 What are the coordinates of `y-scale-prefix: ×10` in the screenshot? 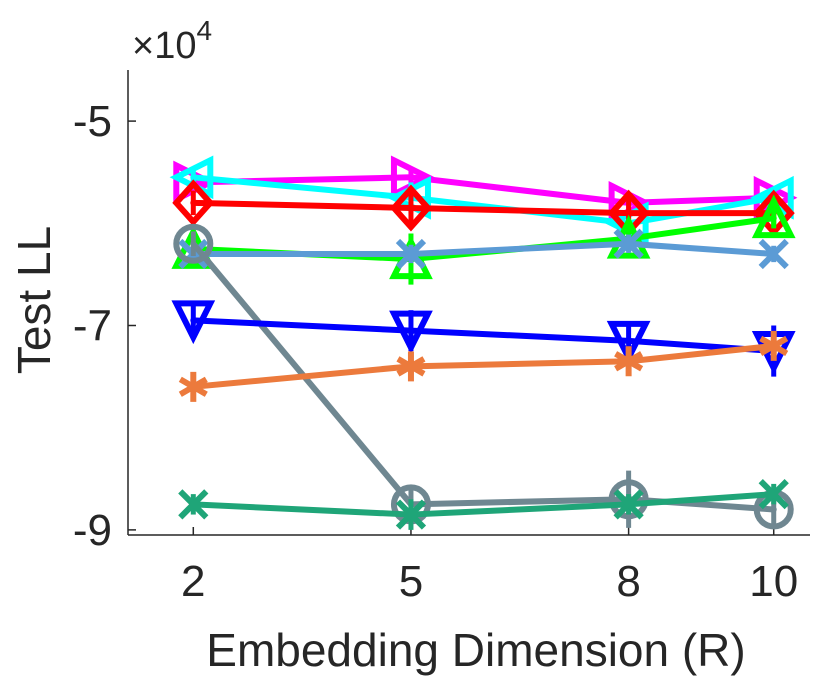 It's located at (164, 46).